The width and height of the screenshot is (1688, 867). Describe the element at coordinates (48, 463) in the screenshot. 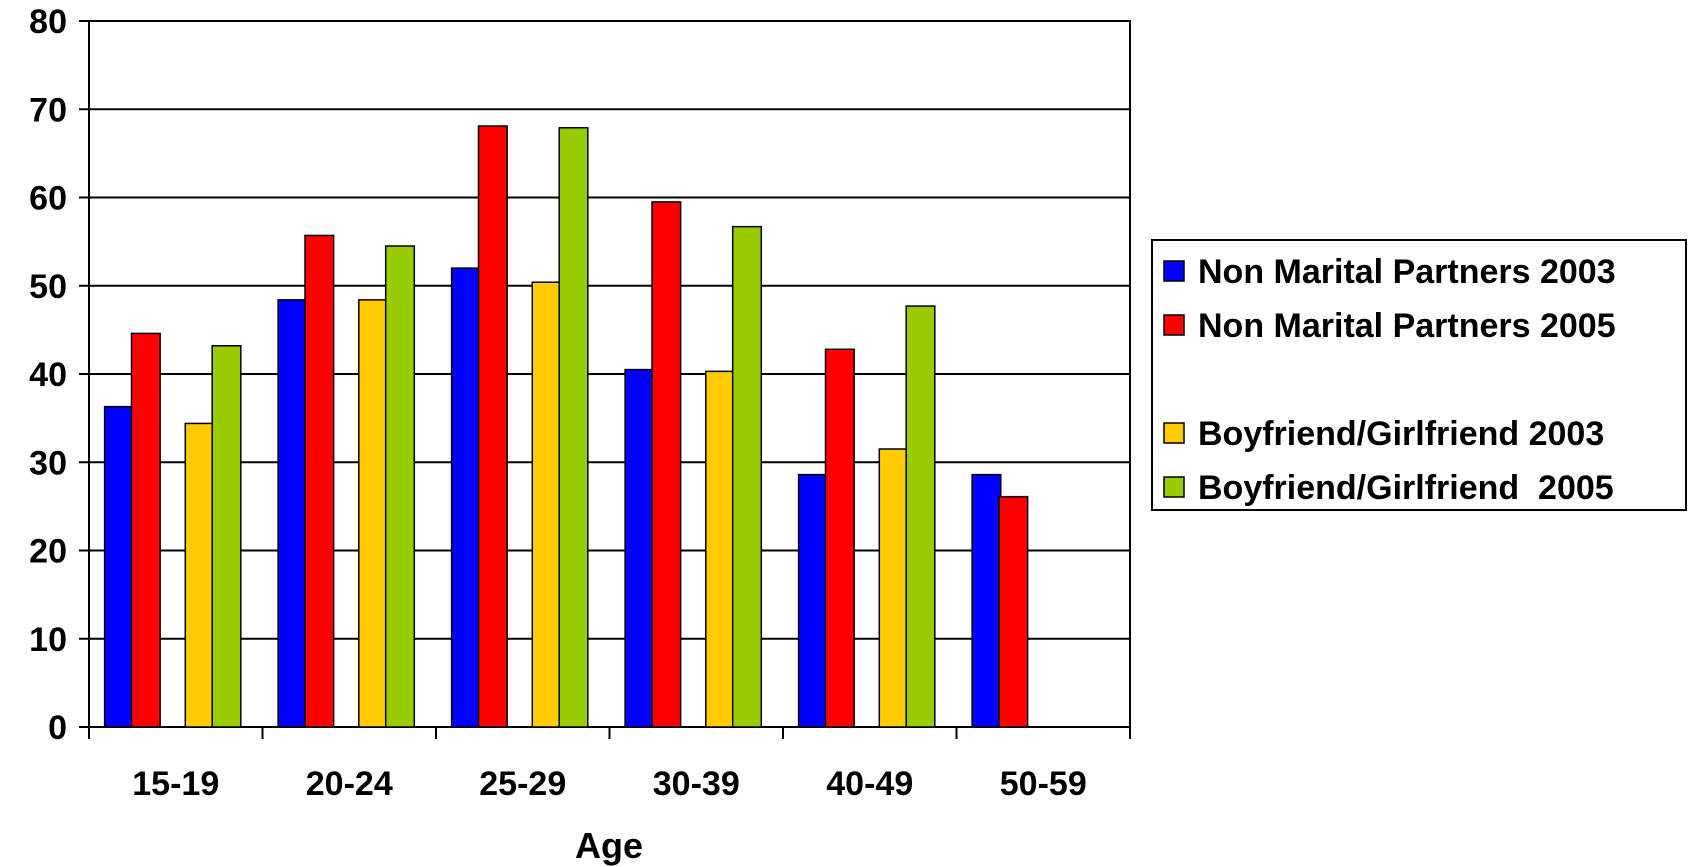

I see `y-tick-label: 30` at that location.